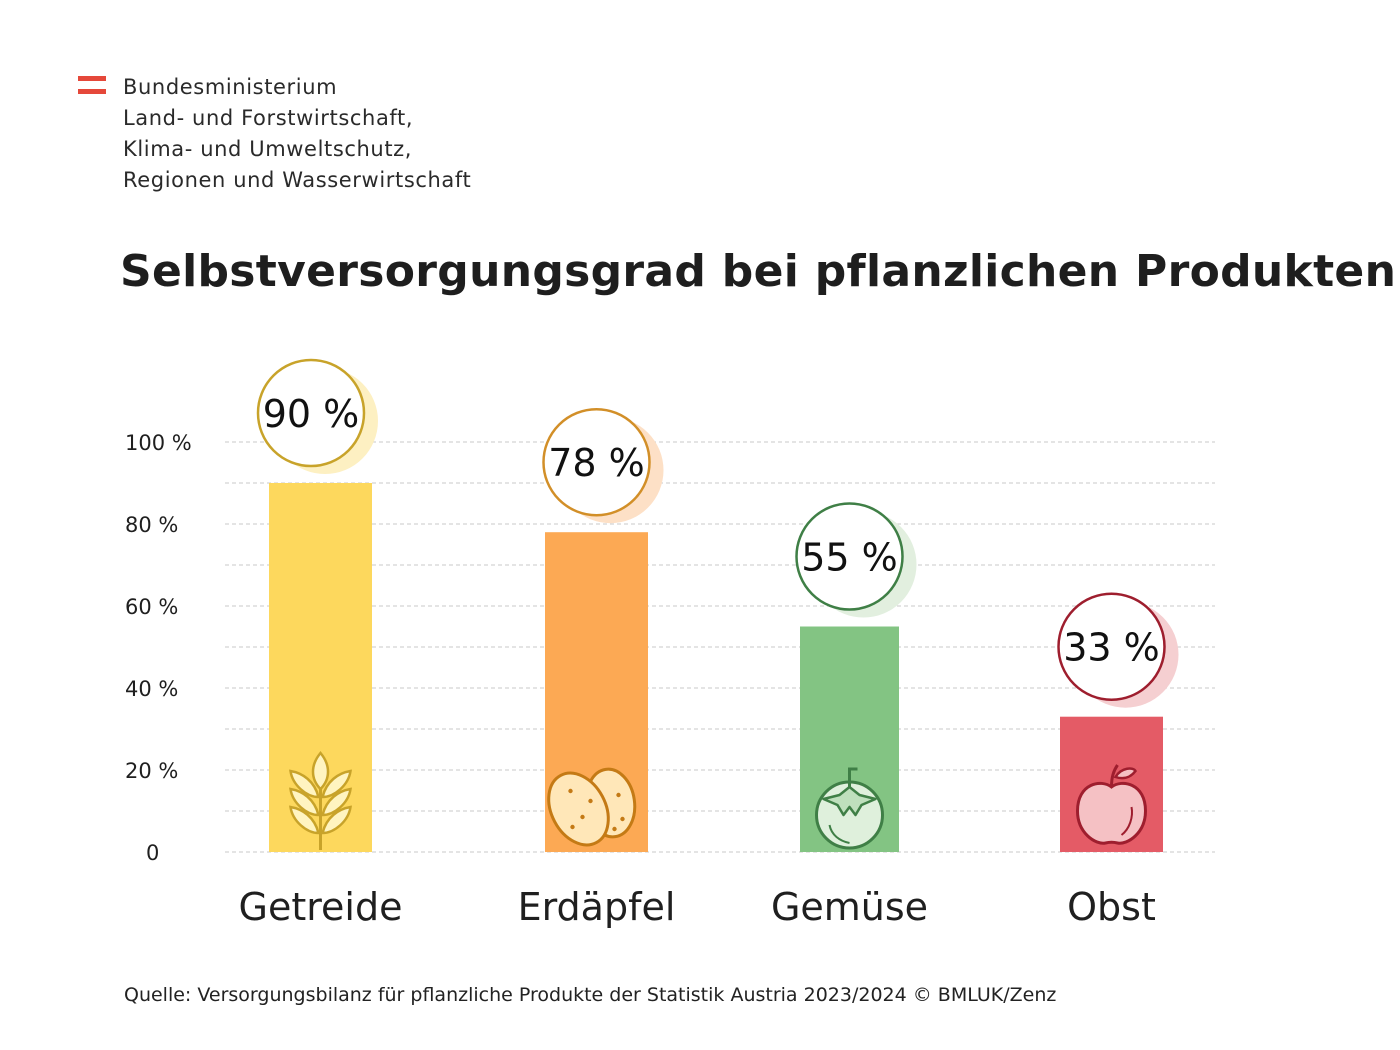 This screenshot has width=1400, height=1050. What do you see at coordinates (1111, 804) in the screenshot?
I see `apple-icon` at bounding box center [1111, 804].